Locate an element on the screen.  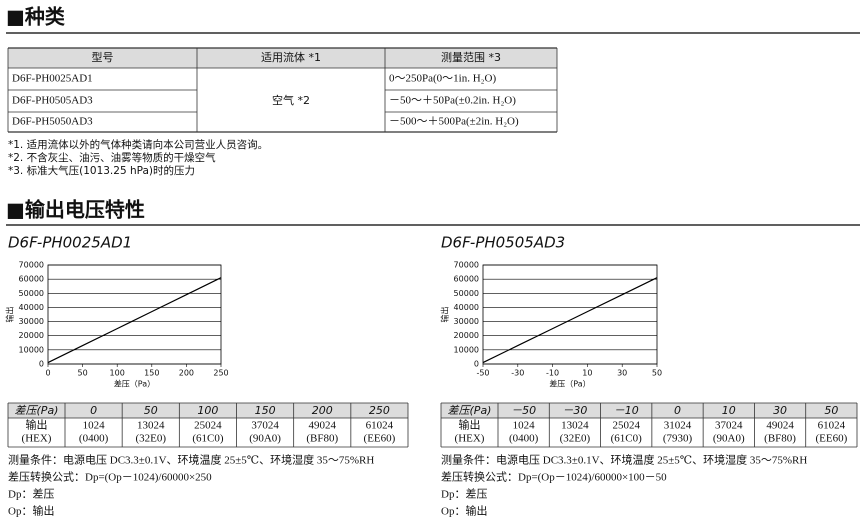
model: D6F-PH0025AD1 is located at coordinates (52, 79).